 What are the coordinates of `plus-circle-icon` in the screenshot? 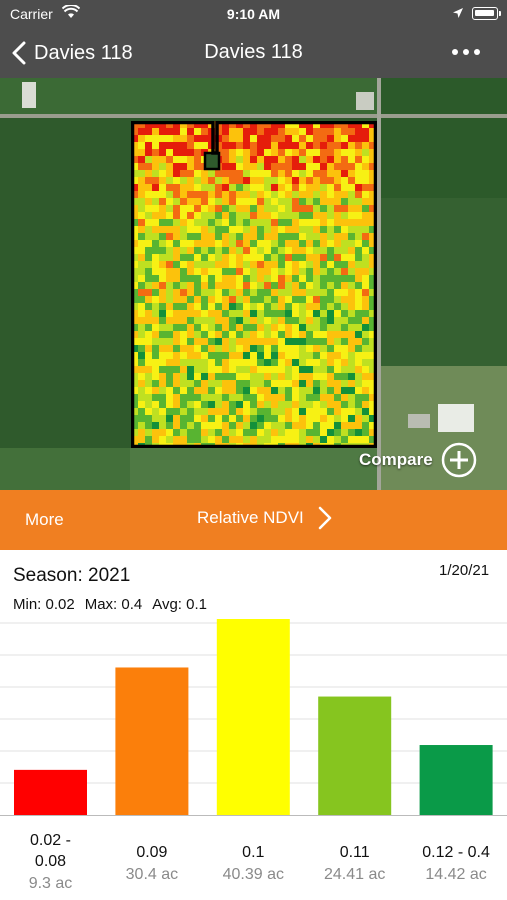 It's located at (458, 460).